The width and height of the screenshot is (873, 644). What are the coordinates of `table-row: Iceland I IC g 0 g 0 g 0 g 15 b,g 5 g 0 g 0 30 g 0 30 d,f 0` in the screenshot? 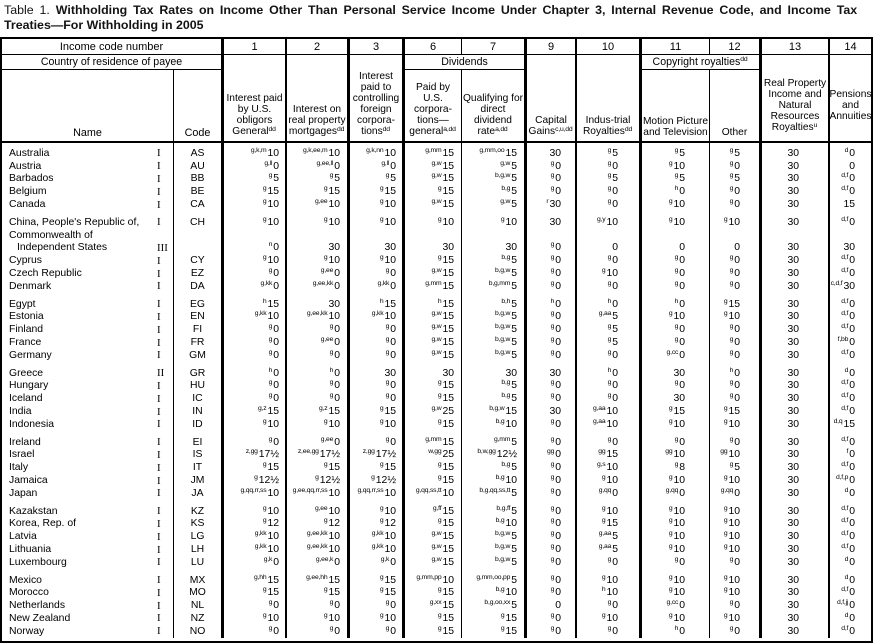 It's located at (436, 399).